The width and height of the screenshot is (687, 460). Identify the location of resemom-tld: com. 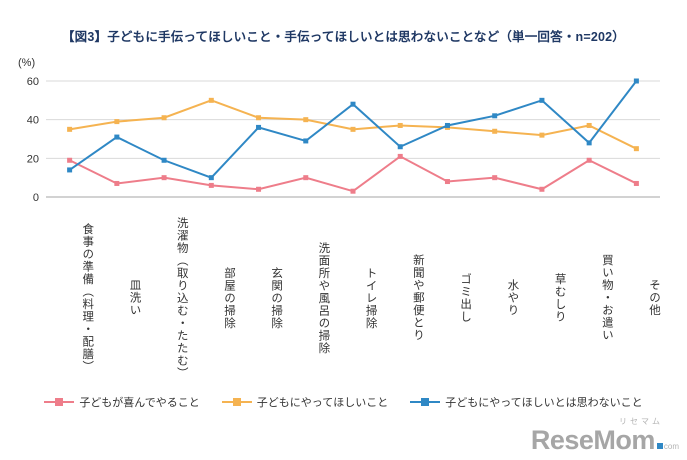
(671, 446).